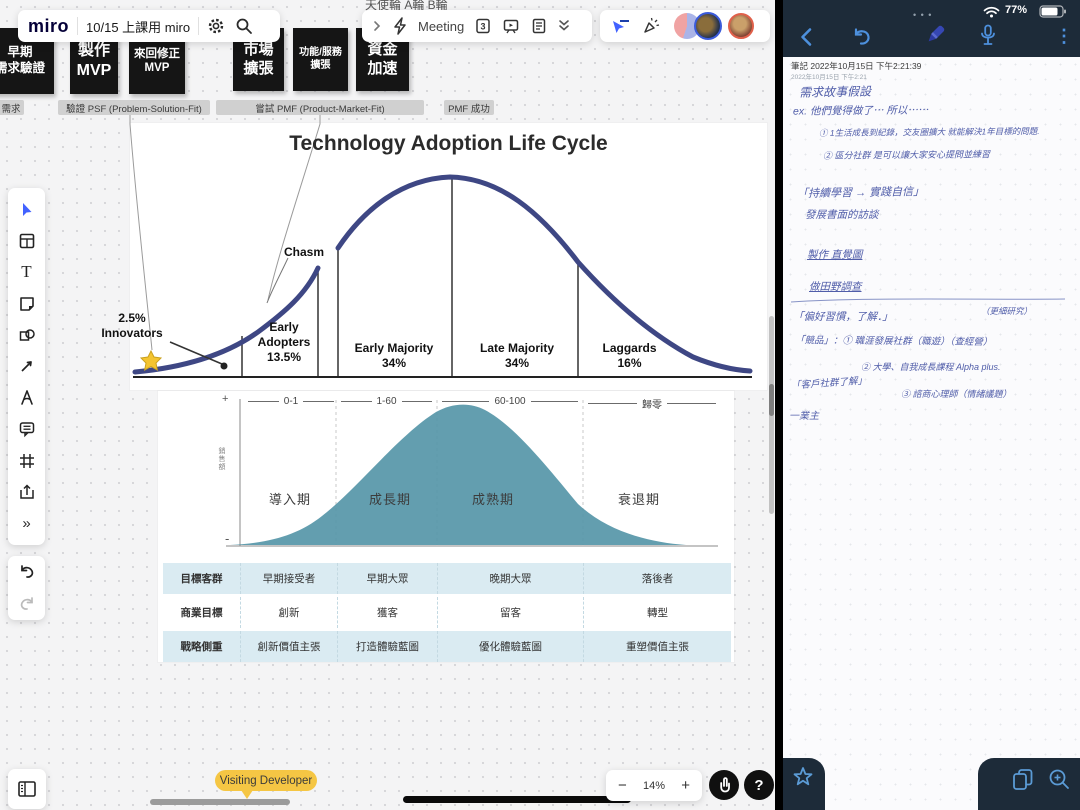  What do you see at coordinates (320, 107) in the screenshot?
I see `stage-tag-pmf: 嘗試 PMF (Product-Market-Fit)` at bounding box center [320, 107].